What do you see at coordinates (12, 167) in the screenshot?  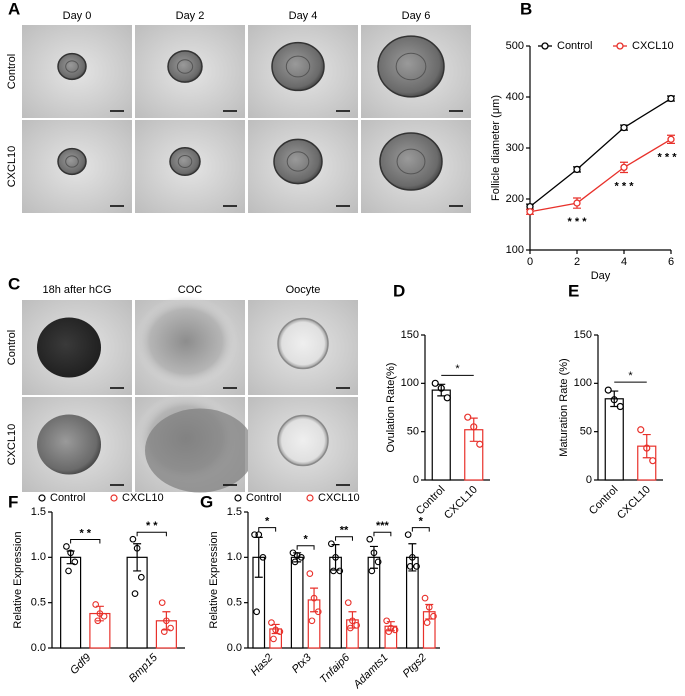 I see `row-header: CXCL10` at bounding box center [12, 167].